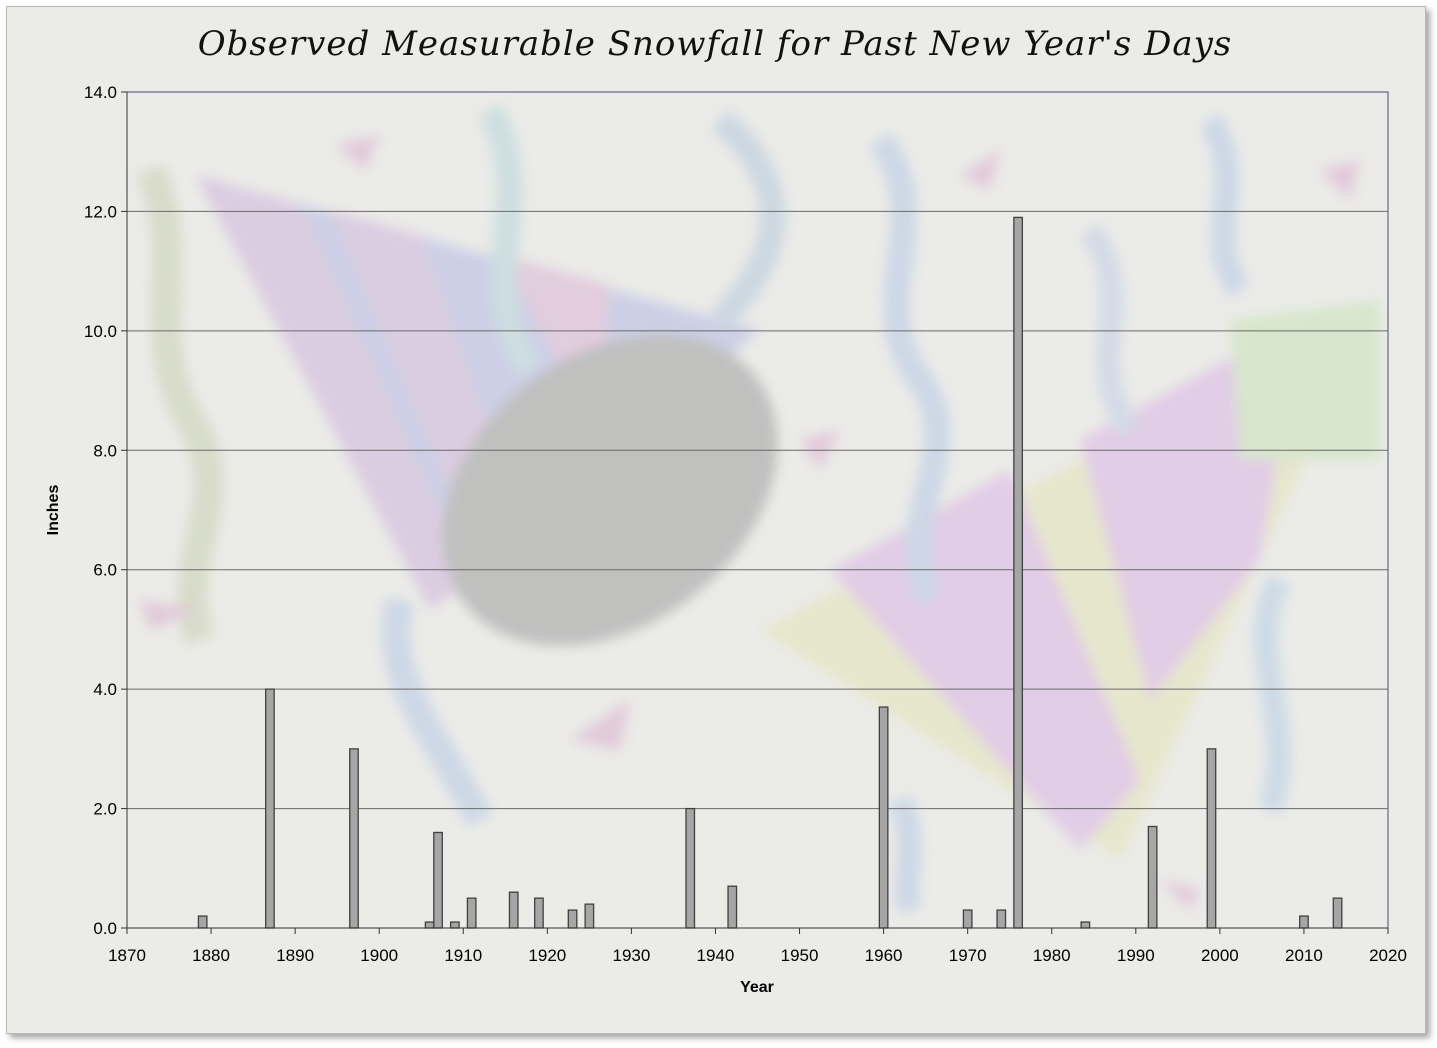 The image size is (1437, 1048). Describe the element at coordinates (757, 987) in the screenshot. I see `x-axis-label: Year` at that location.